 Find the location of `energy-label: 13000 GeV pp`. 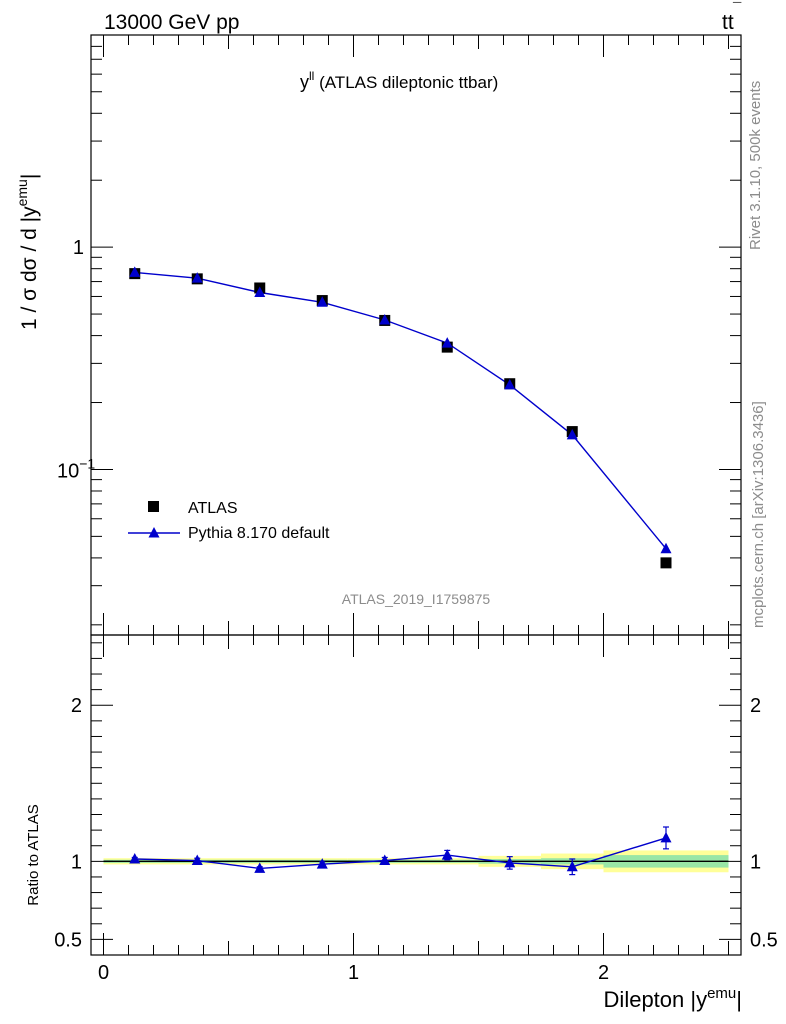

energy-label: 13000 GeV pp is located at coordinates (171, 22).